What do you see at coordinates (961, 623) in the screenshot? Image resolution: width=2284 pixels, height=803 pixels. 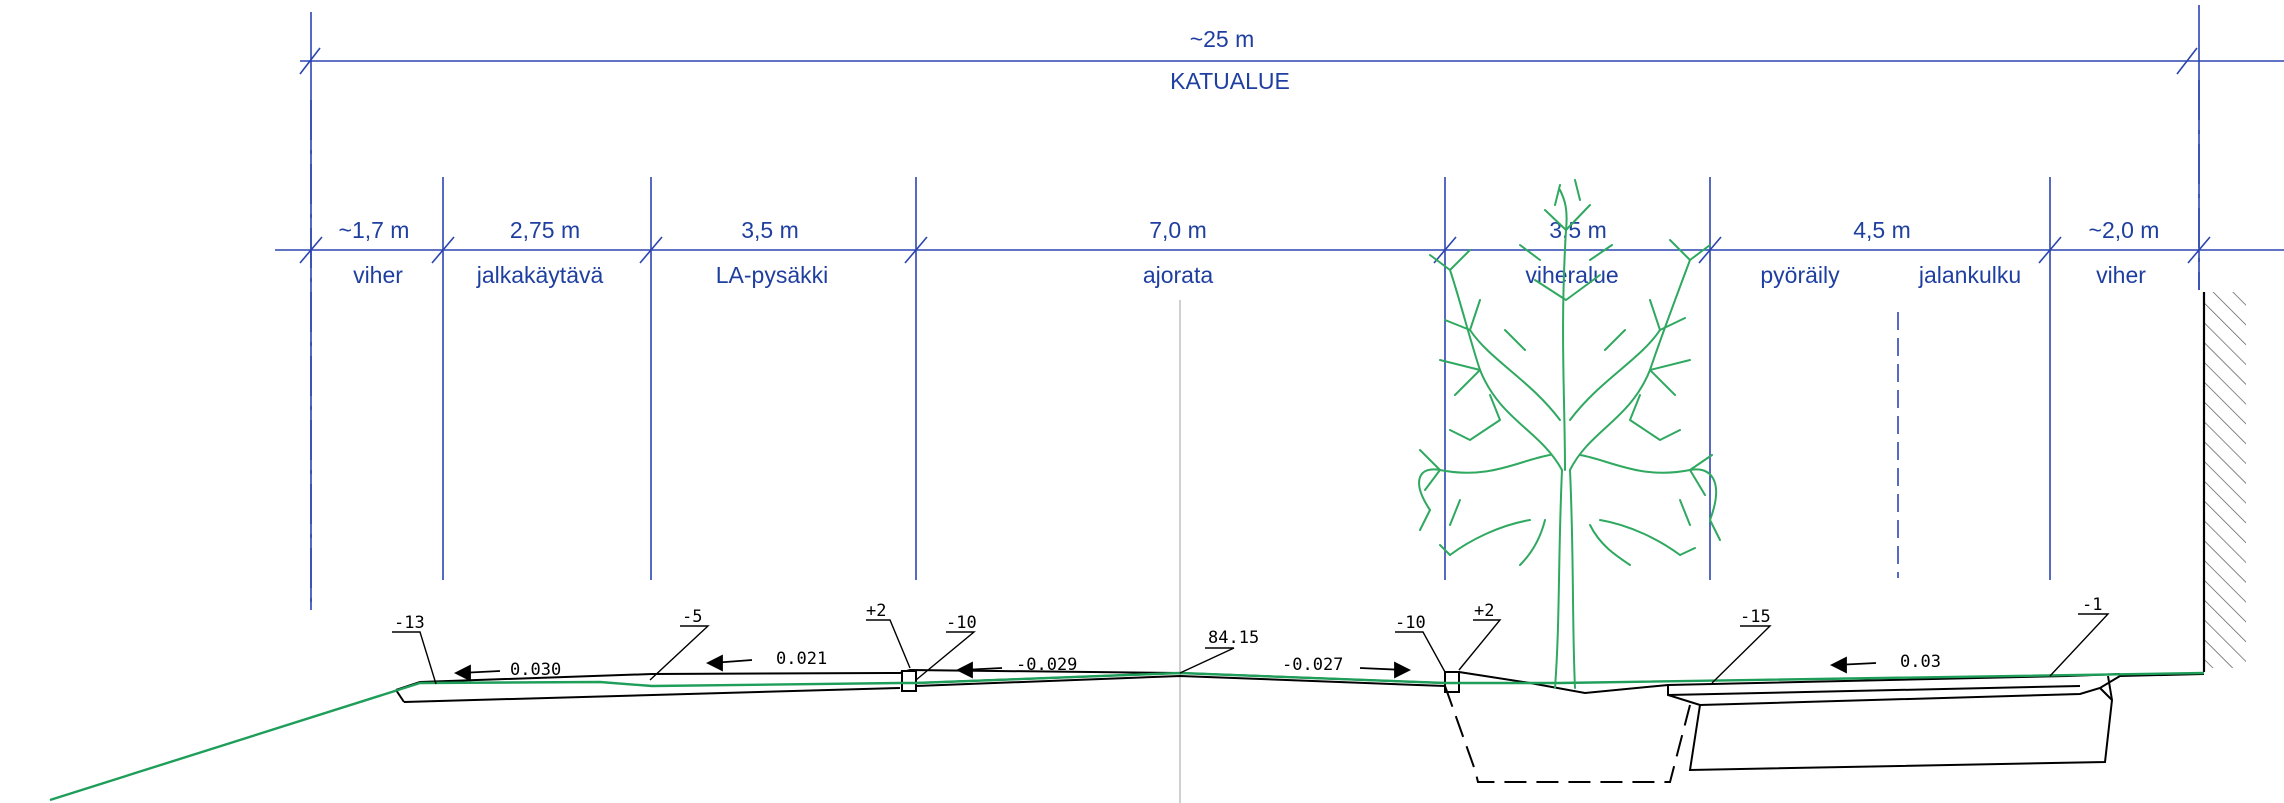 I see `height-marker-4: -10` at bounding box center [961, 623].